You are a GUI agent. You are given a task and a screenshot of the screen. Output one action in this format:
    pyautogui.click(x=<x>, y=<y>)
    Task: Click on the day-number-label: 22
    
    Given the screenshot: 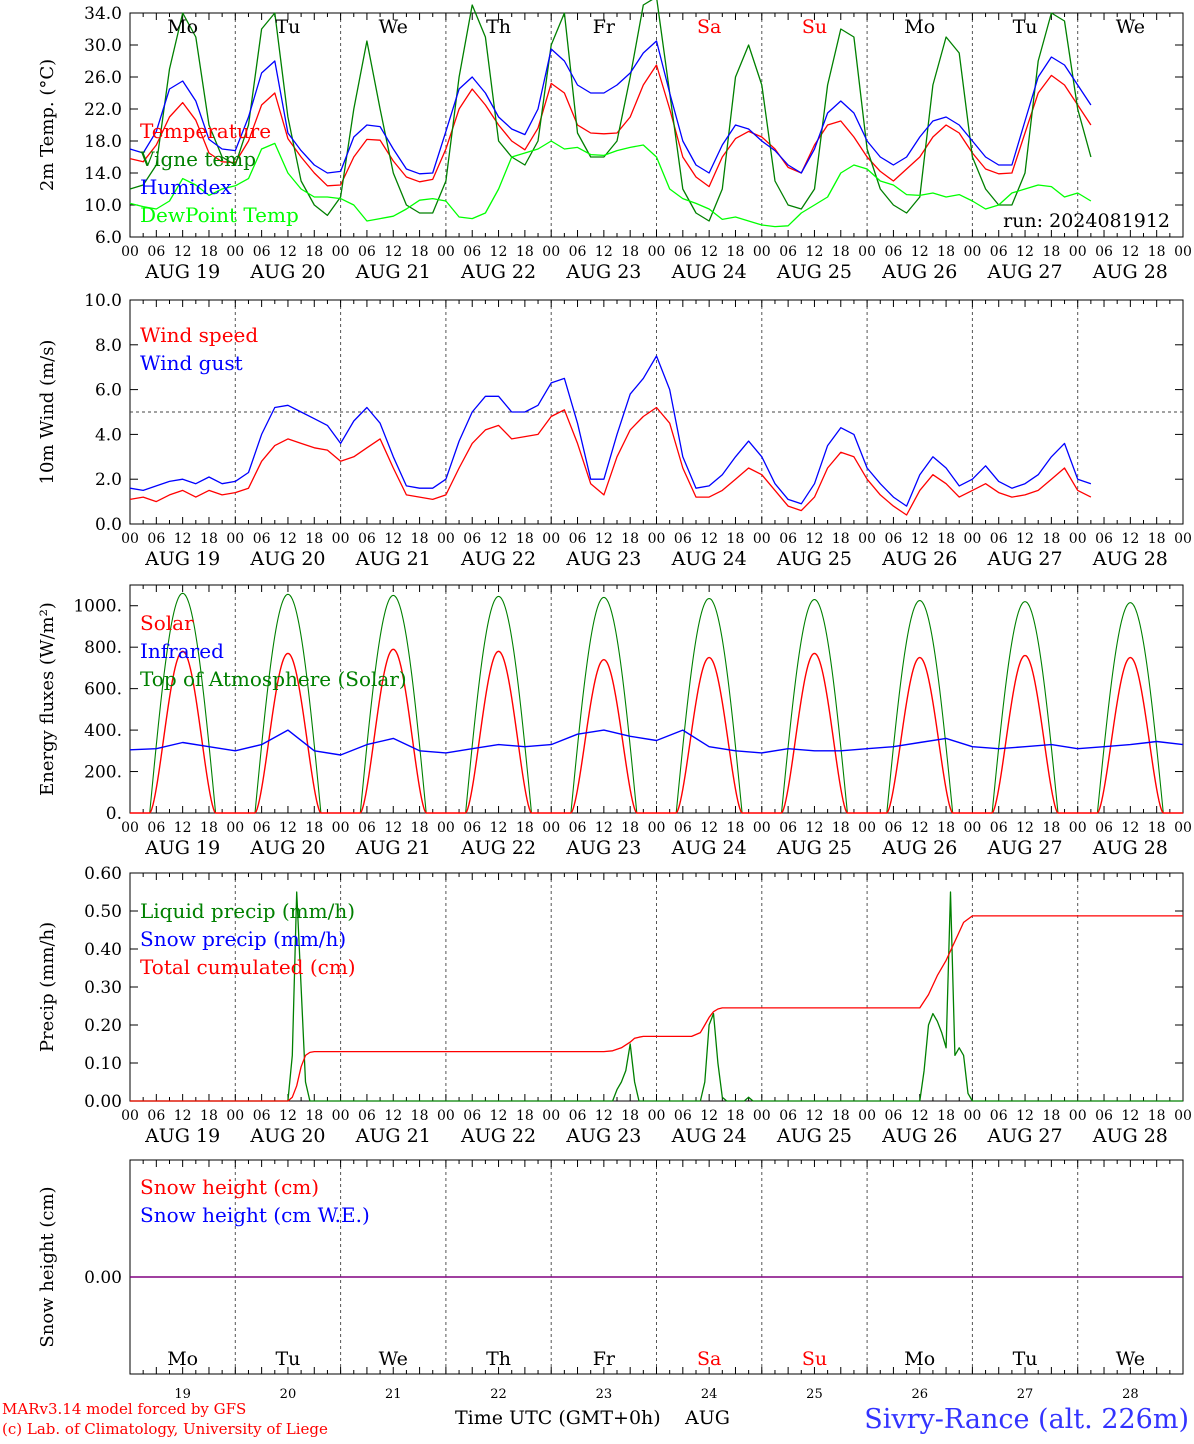 What is the action you would take?
    pyautogui.click(x=498, y=1394)
    